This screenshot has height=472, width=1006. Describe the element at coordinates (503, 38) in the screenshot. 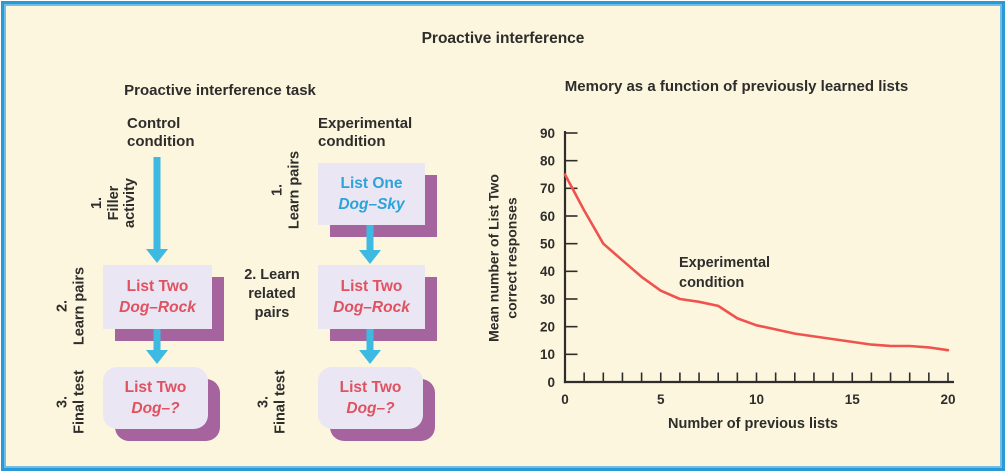

I see `figure-title: Proactive interference` at that location.